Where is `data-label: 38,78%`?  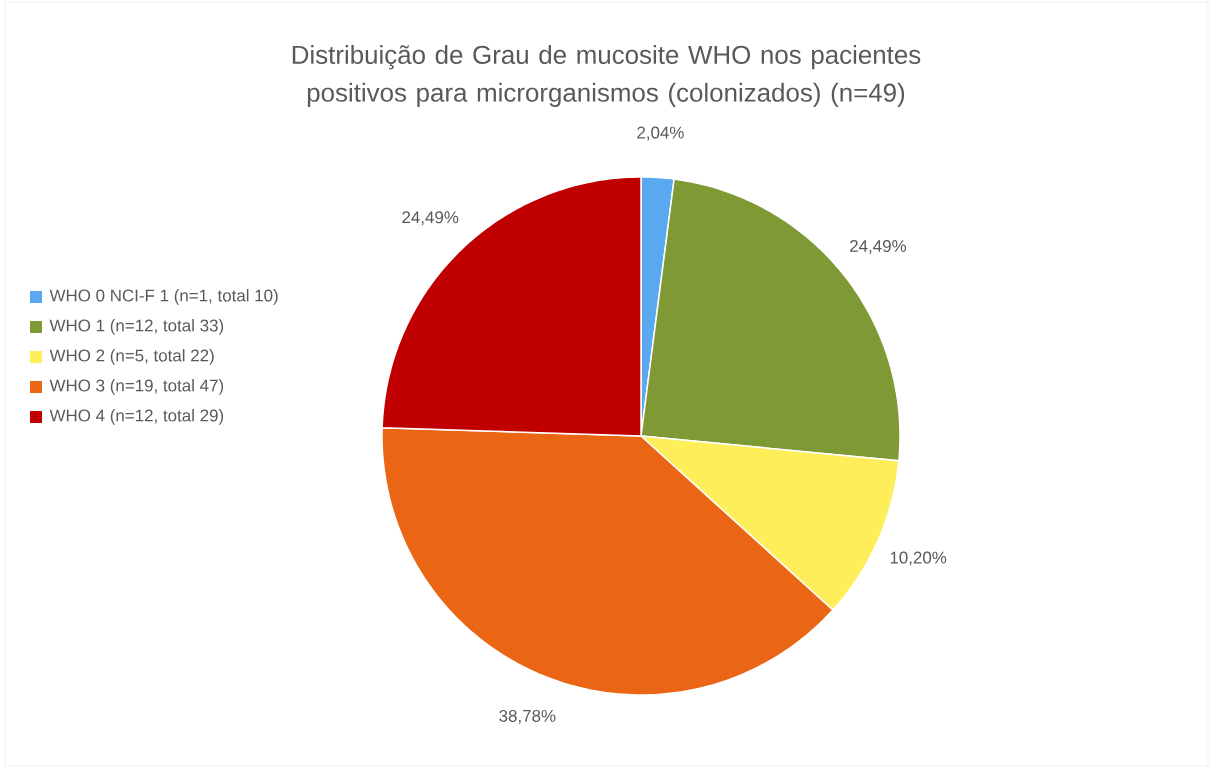 data-label: 38,78% is located at coordinates (527, 716).